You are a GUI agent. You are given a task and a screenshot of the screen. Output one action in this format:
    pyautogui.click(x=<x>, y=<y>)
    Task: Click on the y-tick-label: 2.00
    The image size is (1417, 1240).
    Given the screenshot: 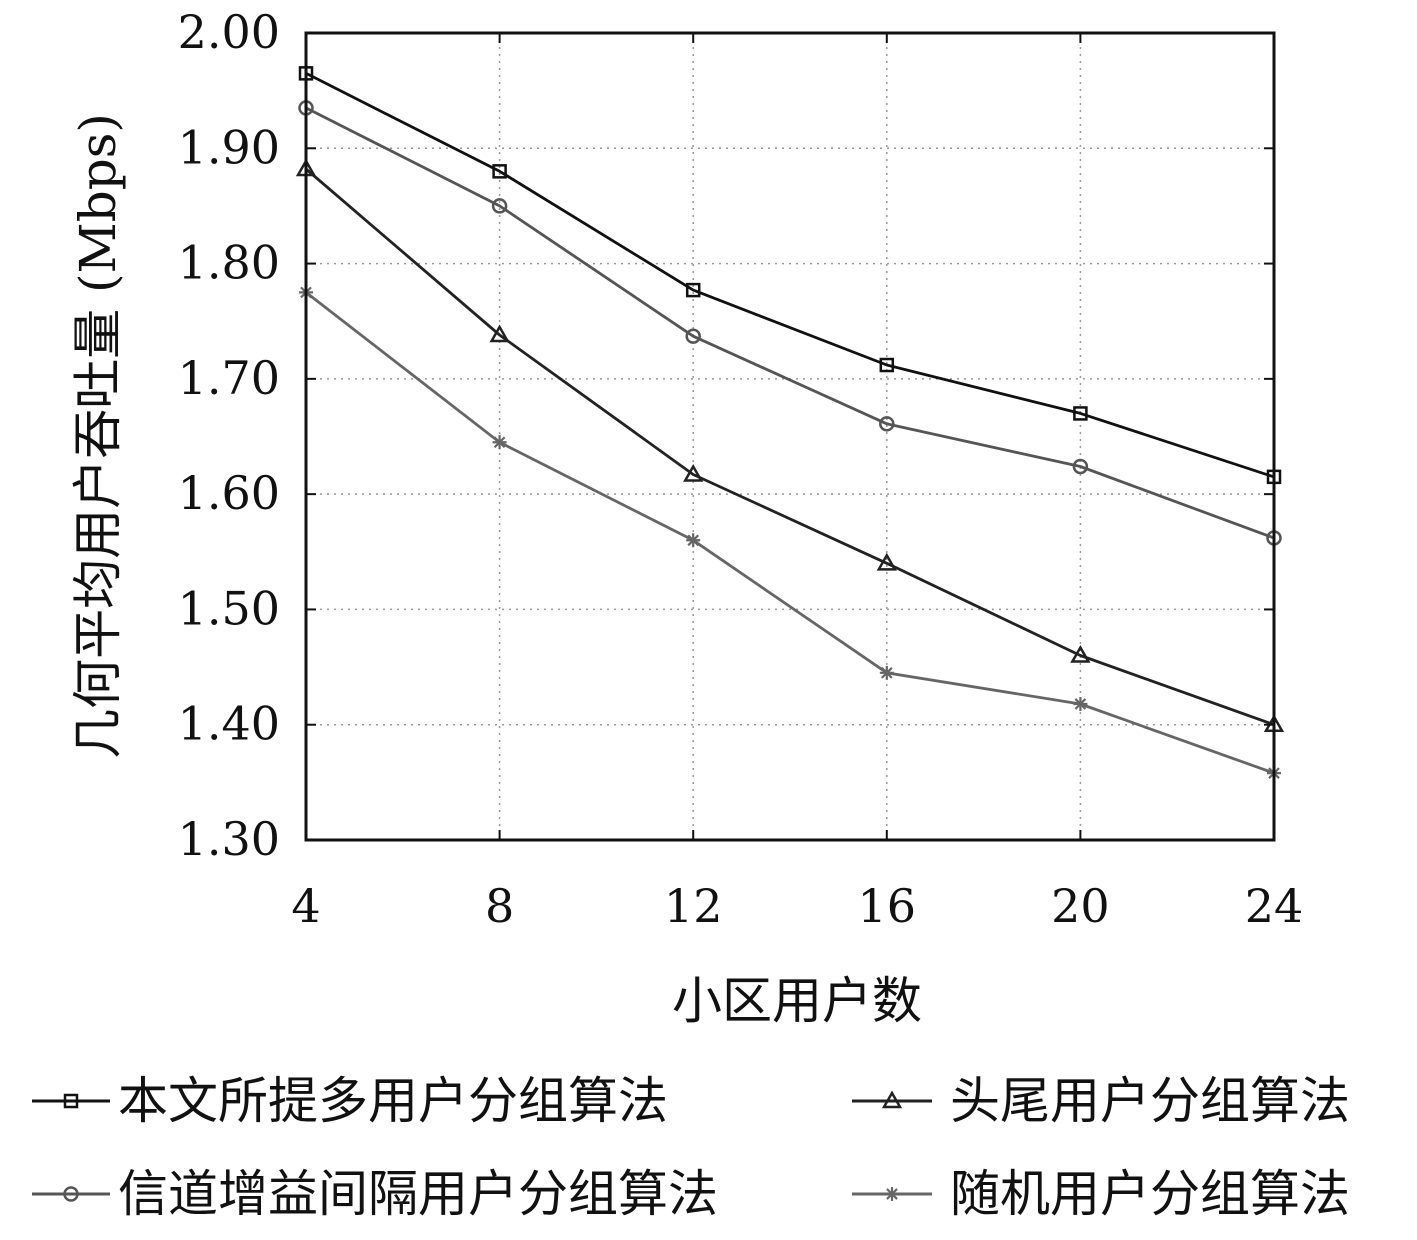 What is the action you would take?
    pyautogui.click(x=229, y=32)
    